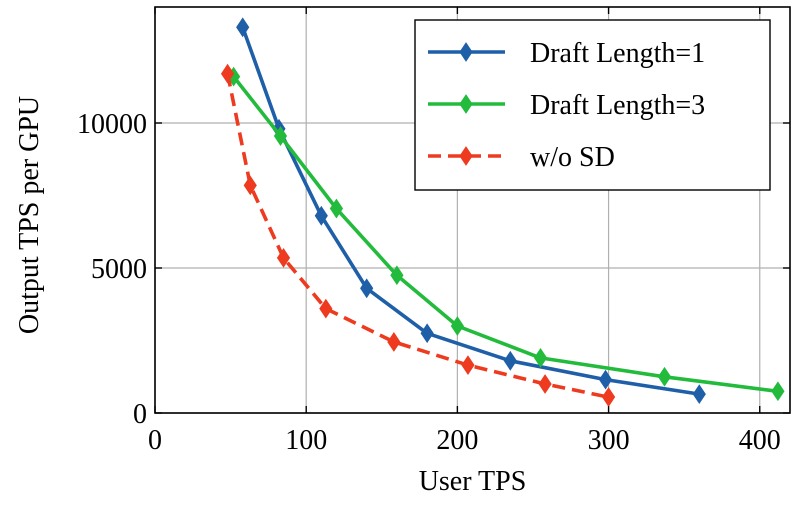 This screenshot has width=797, height=511. Describe the element at coordinates (155, 440) in the screenshot. I see `x-tick-label: 0` at that location.